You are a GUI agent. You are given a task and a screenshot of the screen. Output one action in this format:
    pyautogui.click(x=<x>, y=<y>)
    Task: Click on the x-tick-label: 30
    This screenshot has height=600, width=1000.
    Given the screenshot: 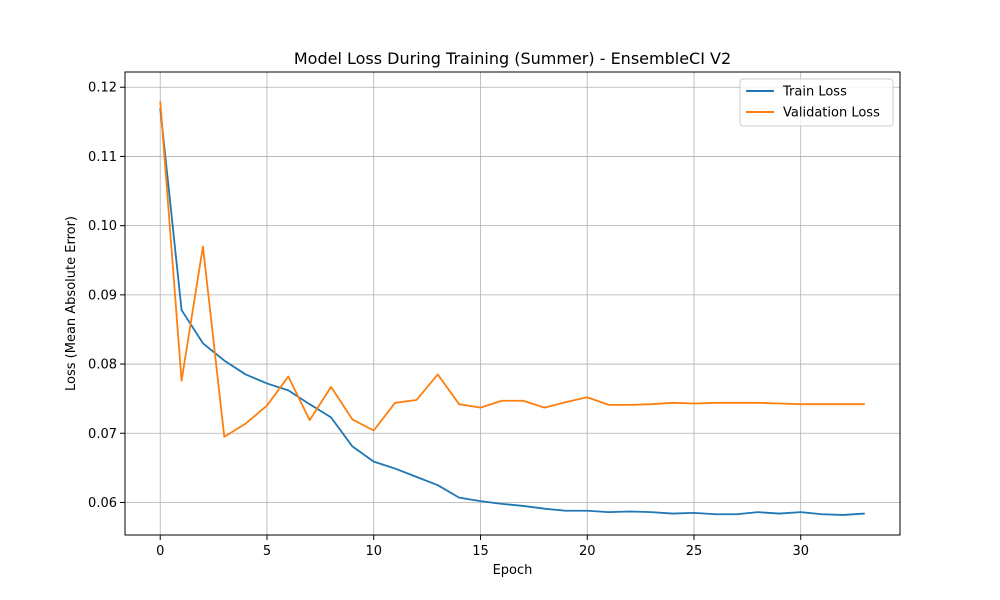 What is the action you would take?
    pyautogui.click(x=800, y=551)
    